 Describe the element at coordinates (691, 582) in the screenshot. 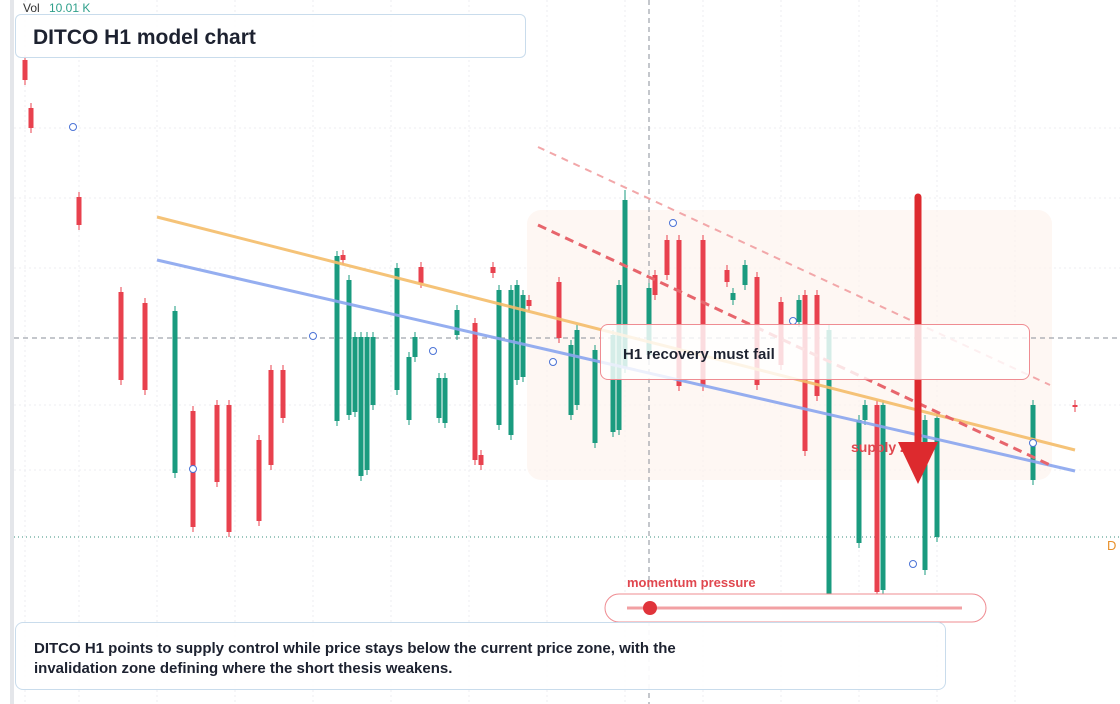

I see `indicator-label: momentum pressure` at that location.